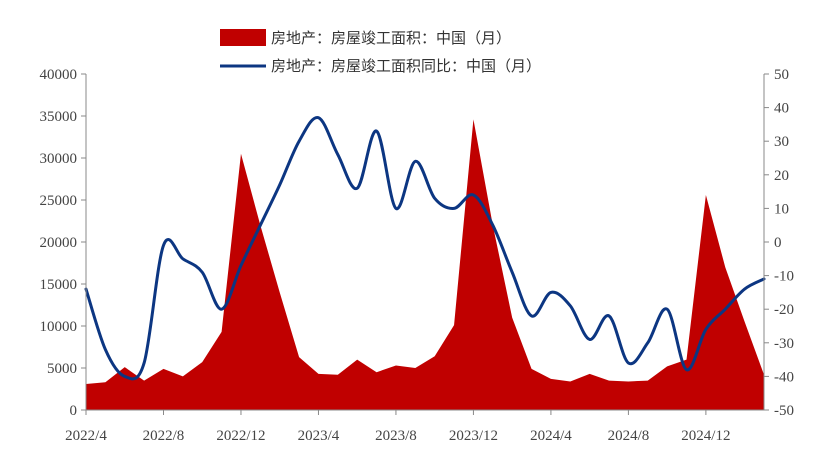 This screenshot has width=834, height=463. Describe the element at coordinates (62, 369) in the screenshot. I see `left-tick-label: 5000` at that location.